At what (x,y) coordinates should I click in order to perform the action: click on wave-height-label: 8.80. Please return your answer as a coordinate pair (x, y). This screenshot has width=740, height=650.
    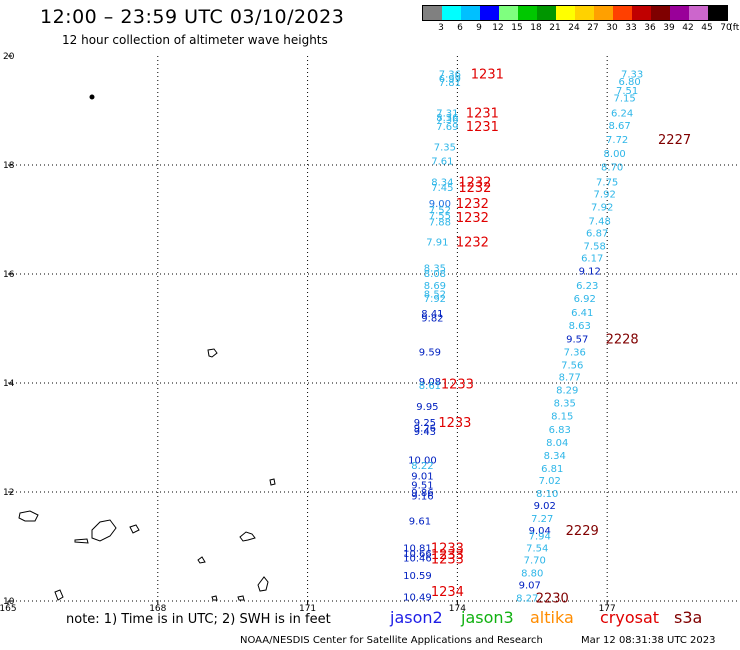
    Looking at the image, I should click on (532, 574).